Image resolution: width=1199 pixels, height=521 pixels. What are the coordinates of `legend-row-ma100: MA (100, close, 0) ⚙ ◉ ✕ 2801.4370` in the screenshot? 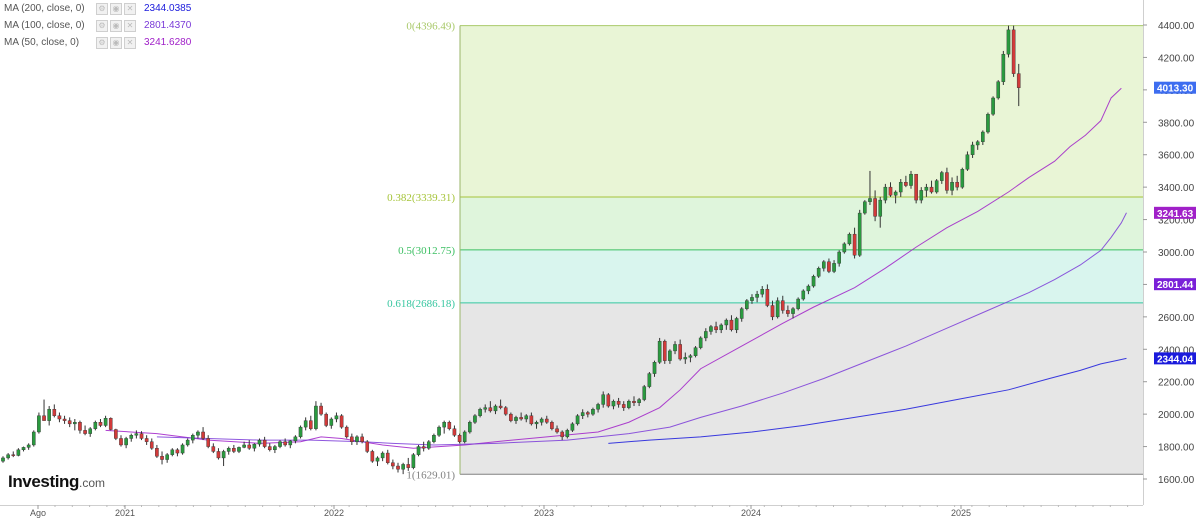 It's located at (97, 25).